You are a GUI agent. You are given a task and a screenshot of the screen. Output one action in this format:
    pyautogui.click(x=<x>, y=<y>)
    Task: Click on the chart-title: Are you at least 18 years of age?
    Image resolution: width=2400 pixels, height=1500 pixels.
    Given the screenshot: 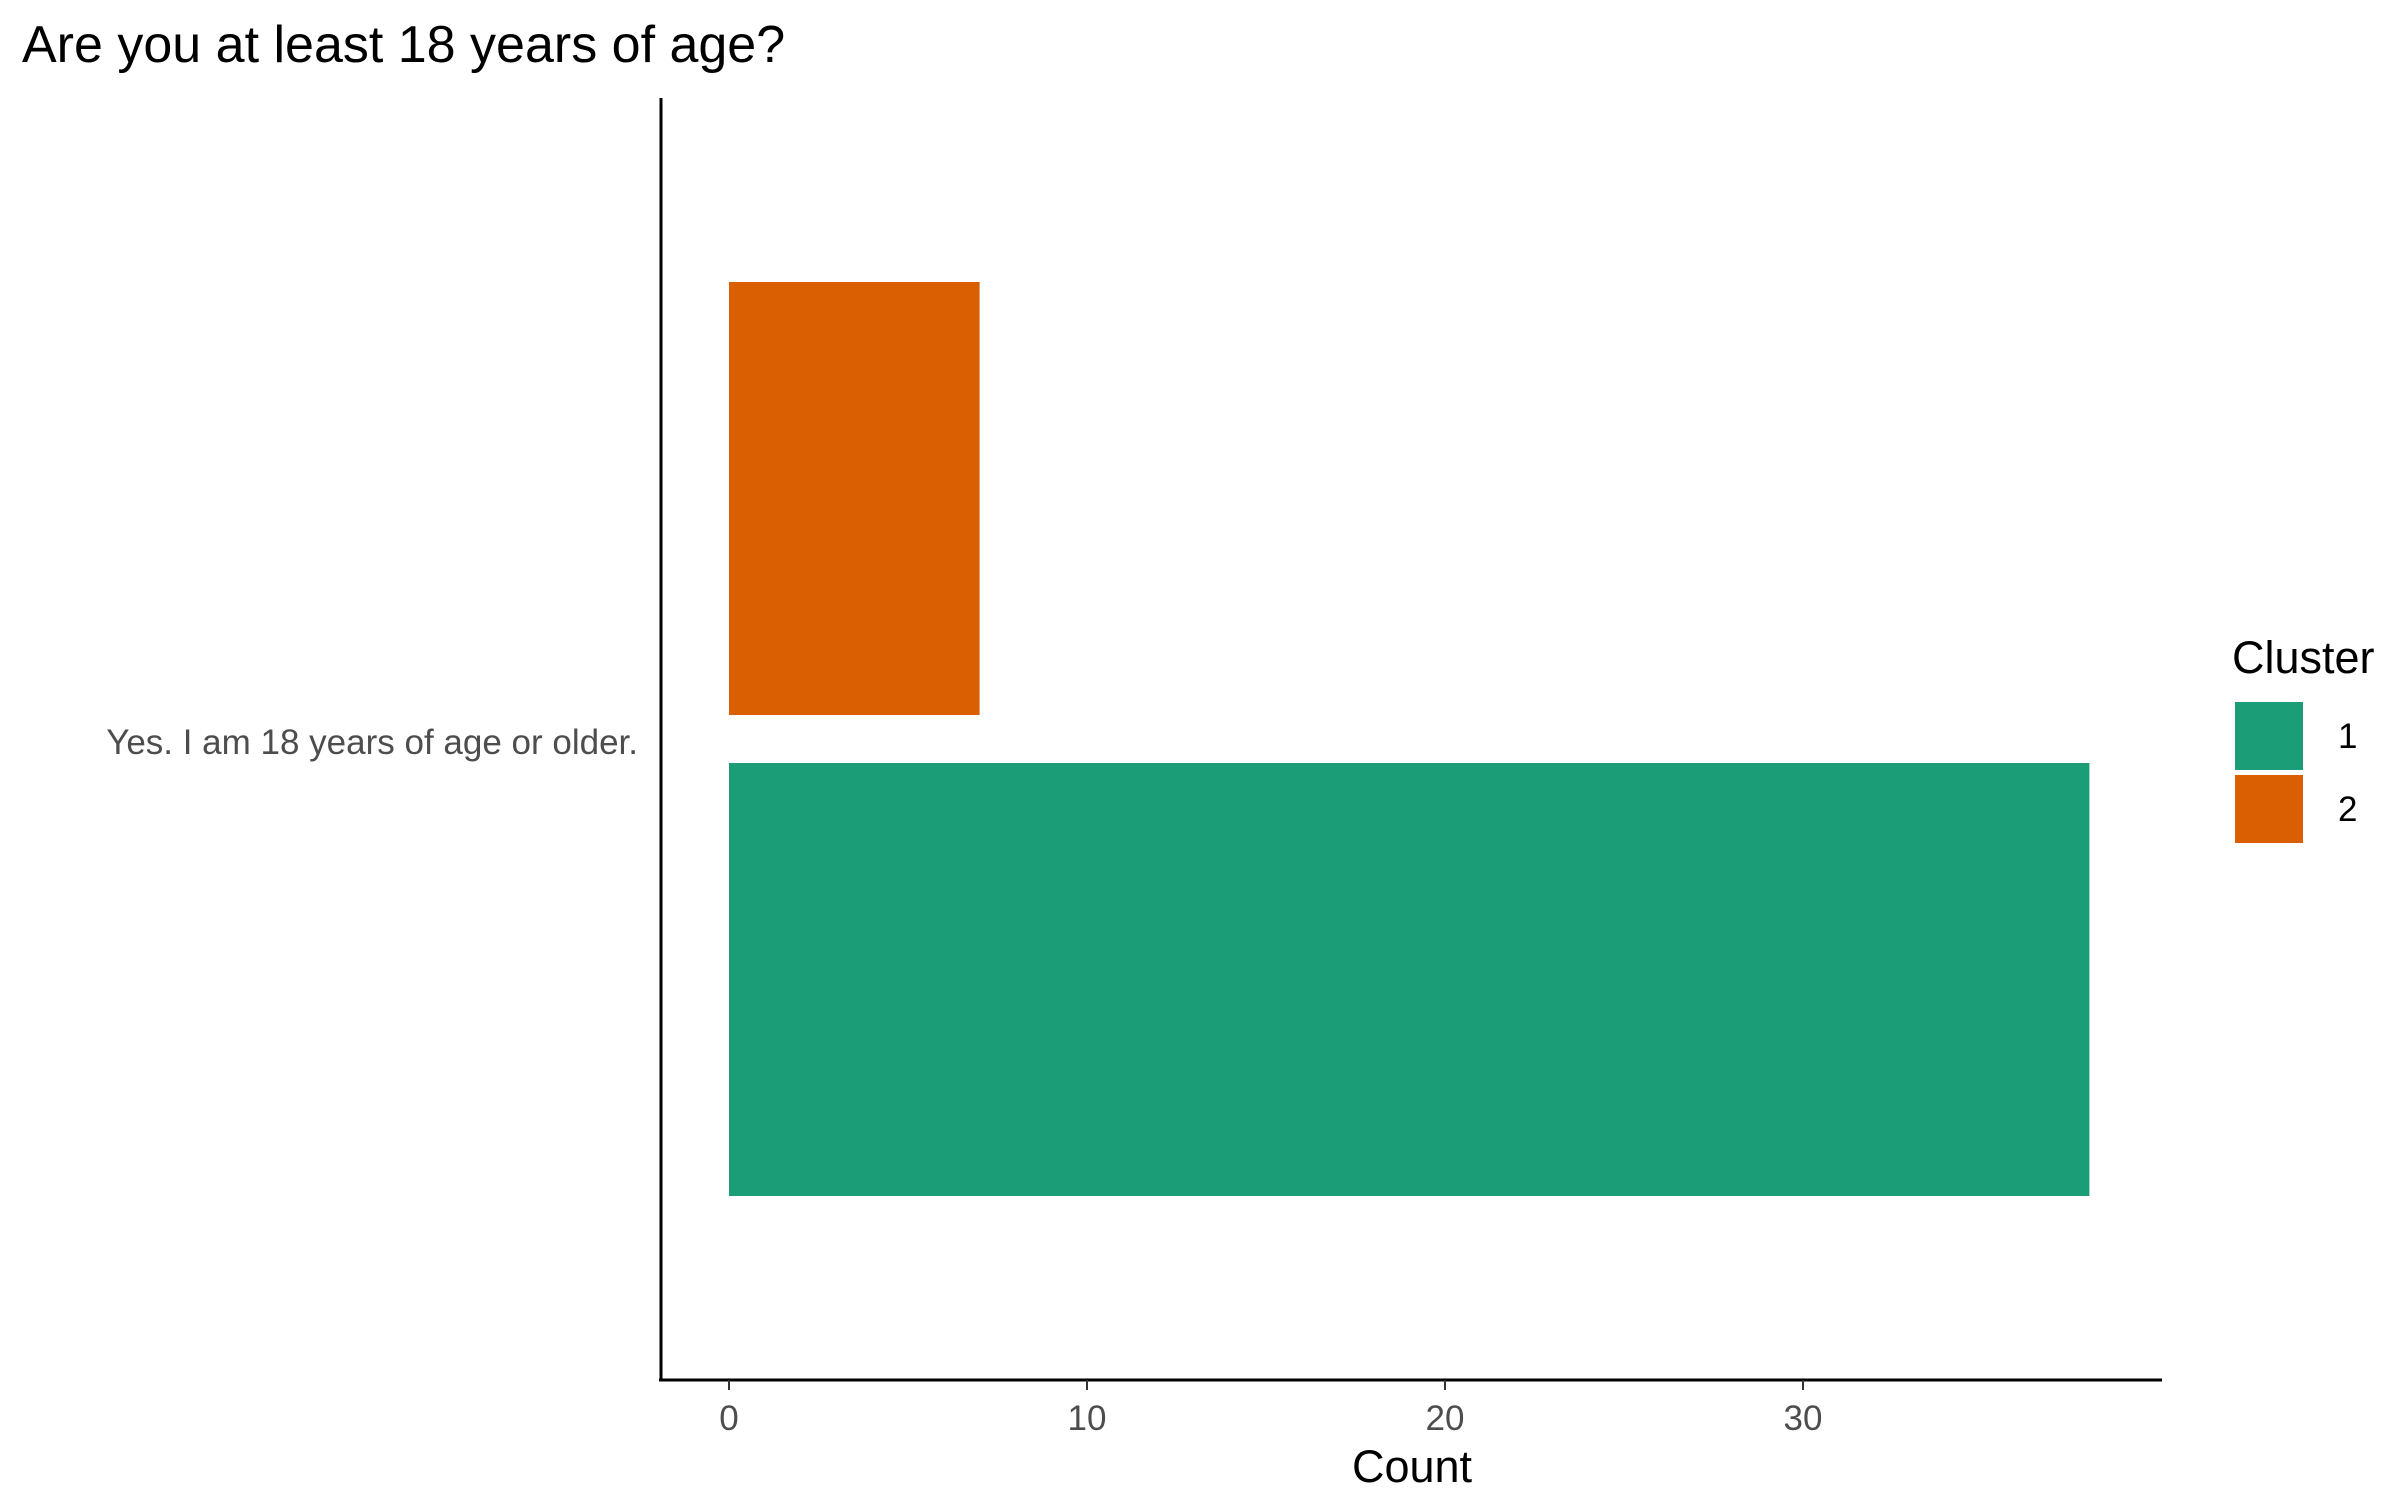 What is the action you would take?
    pyautogui.click(x=403, y=45)
    